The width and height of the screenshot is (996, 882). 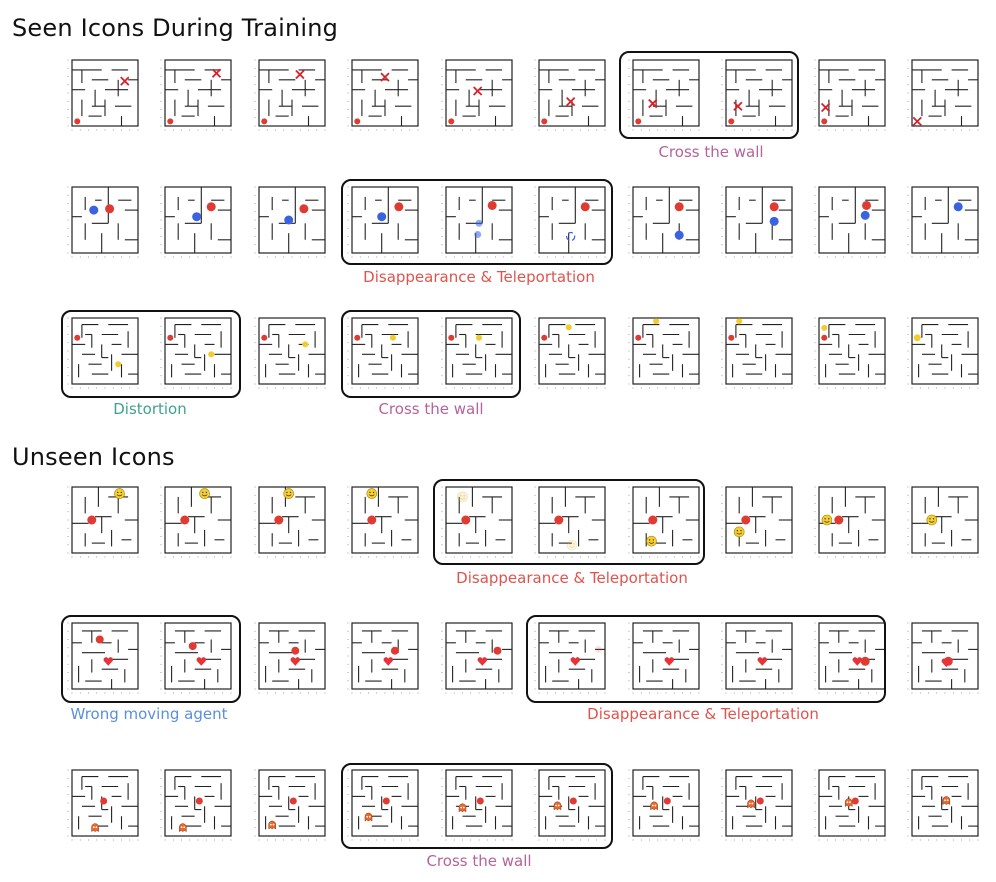 I want to click on group-box-disappear-r4, so click(x=569, y=522).